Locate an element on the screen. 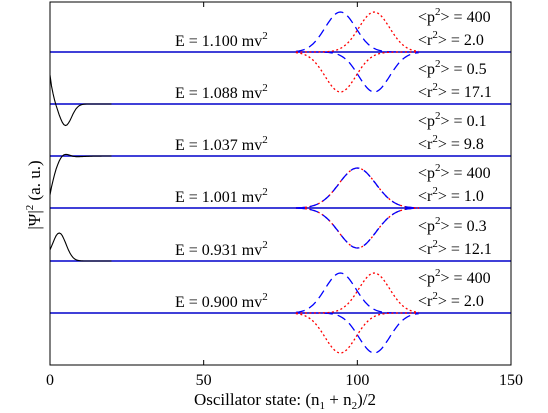  p2-label: <p2> = 0.3 is located at coordinates (452, 225).